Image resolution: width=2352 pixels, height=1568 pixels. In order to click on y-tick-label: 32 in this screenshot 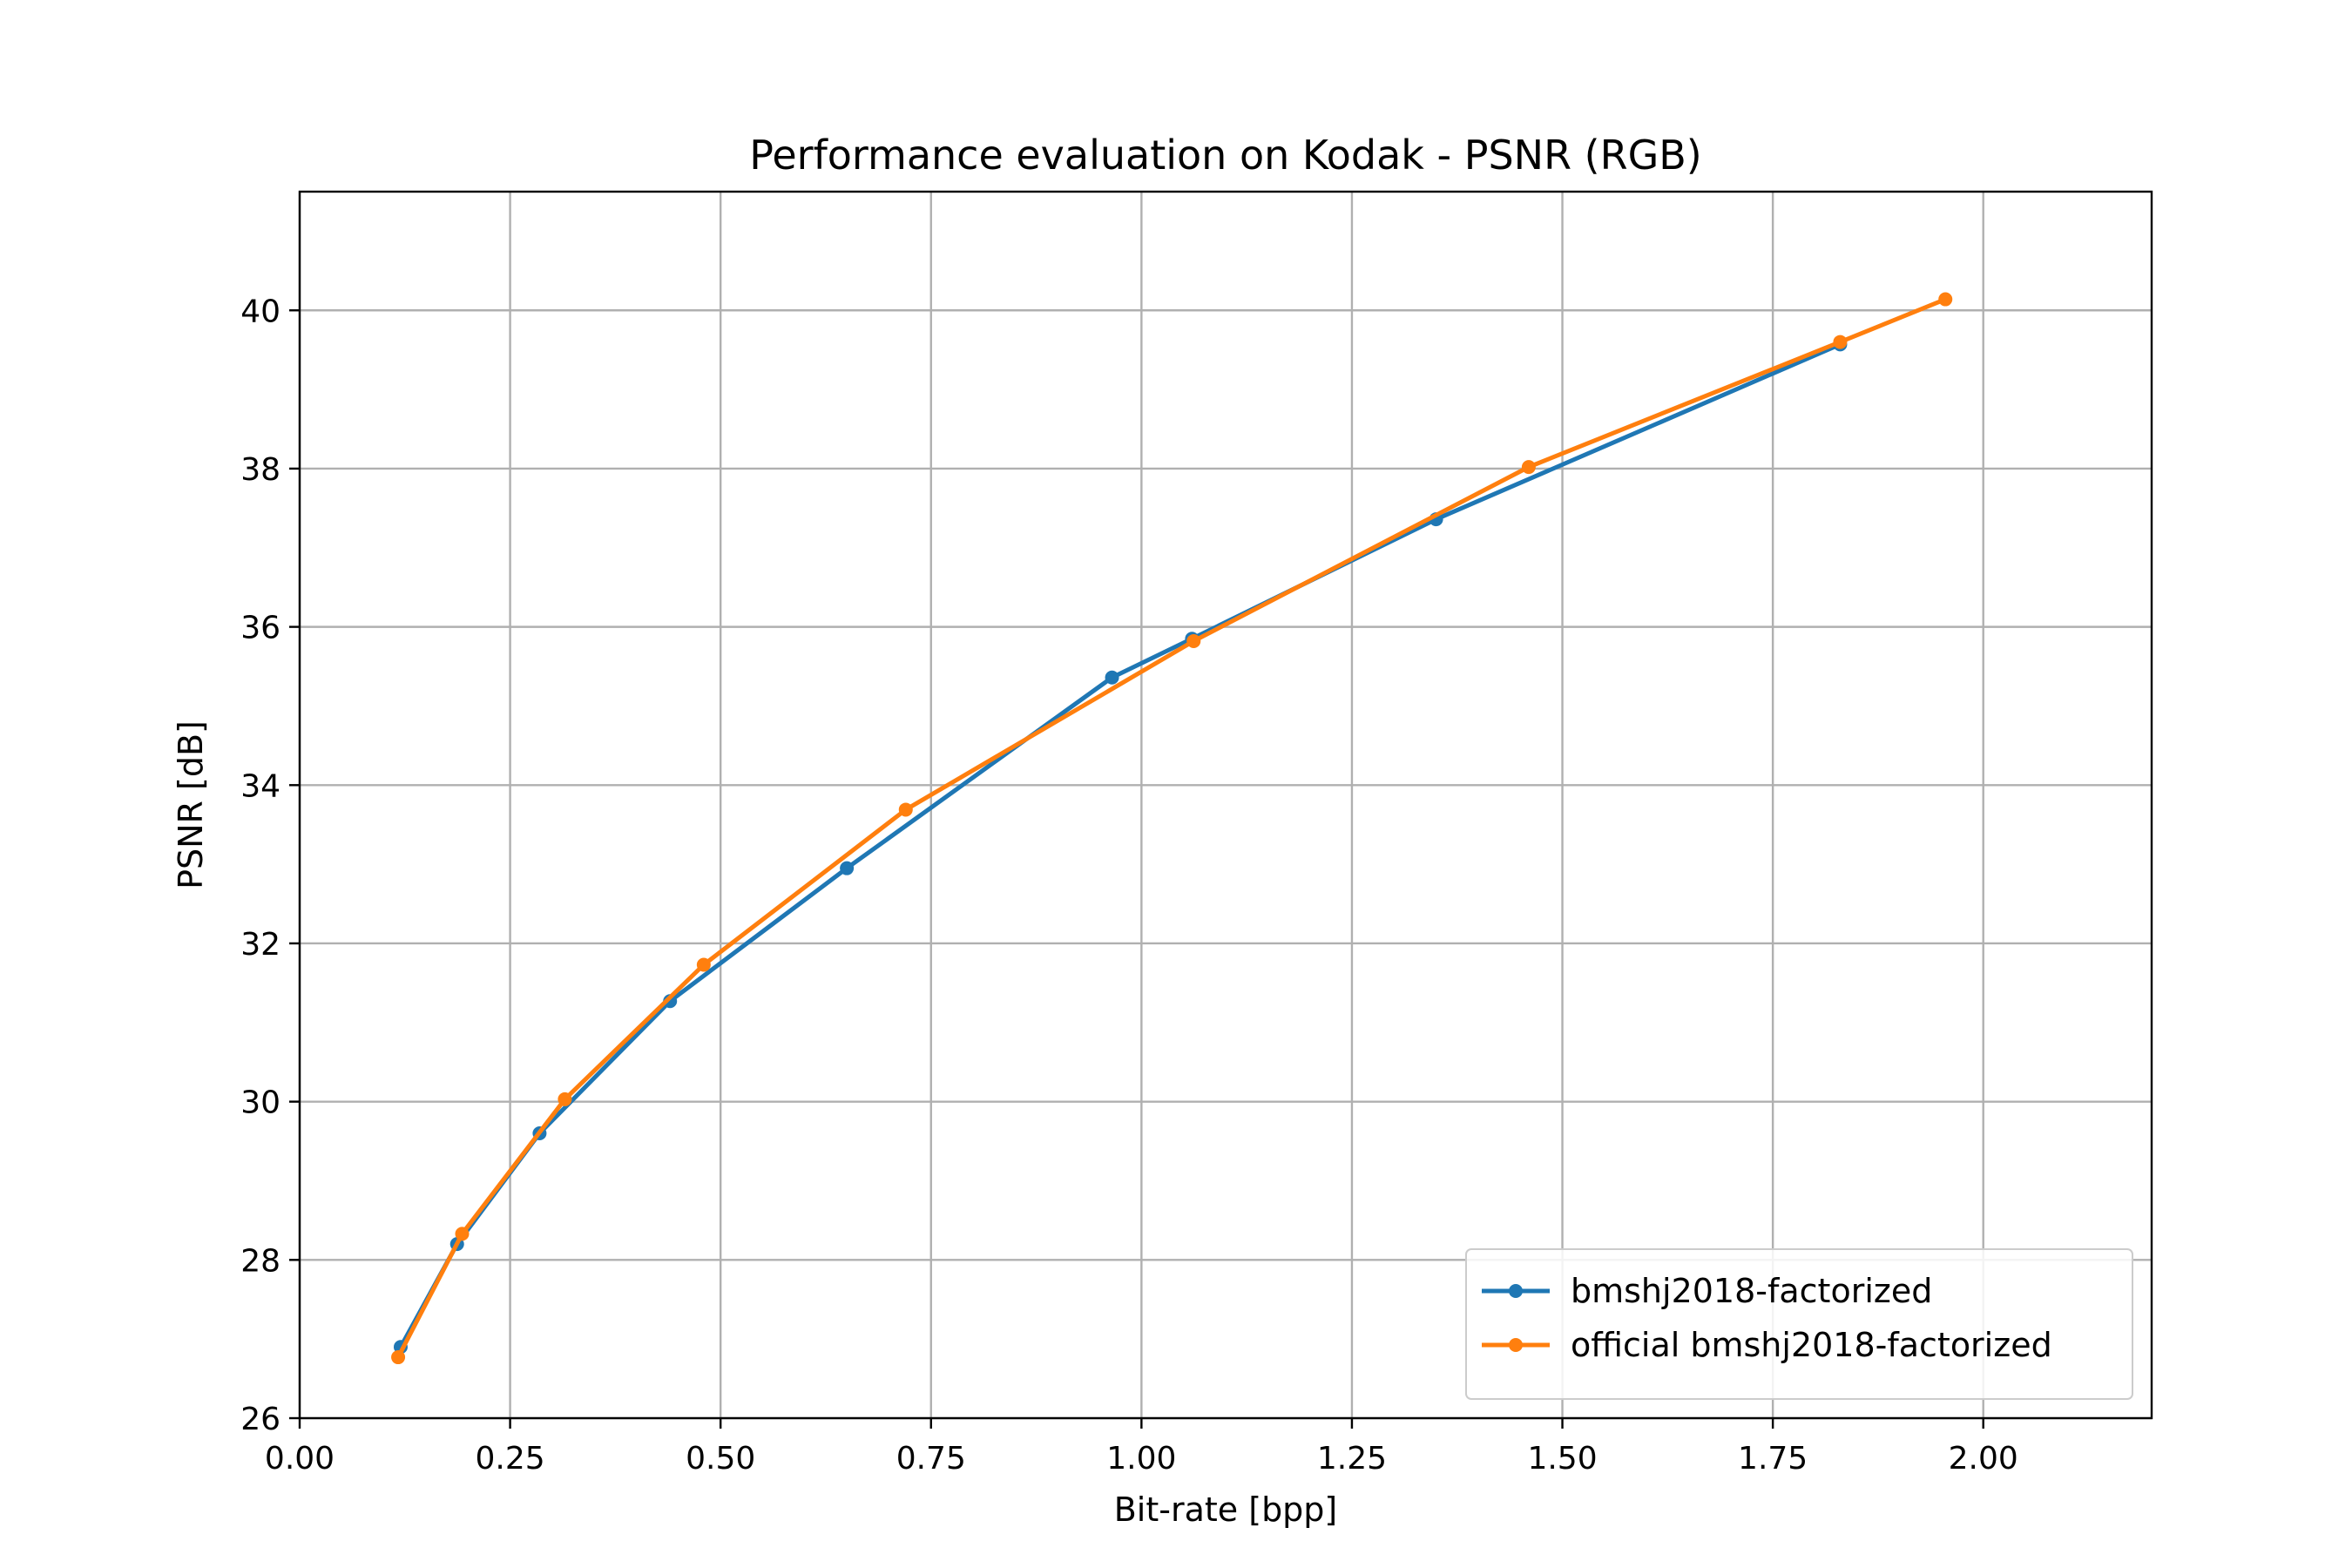, I will do `click(260, 945)`.